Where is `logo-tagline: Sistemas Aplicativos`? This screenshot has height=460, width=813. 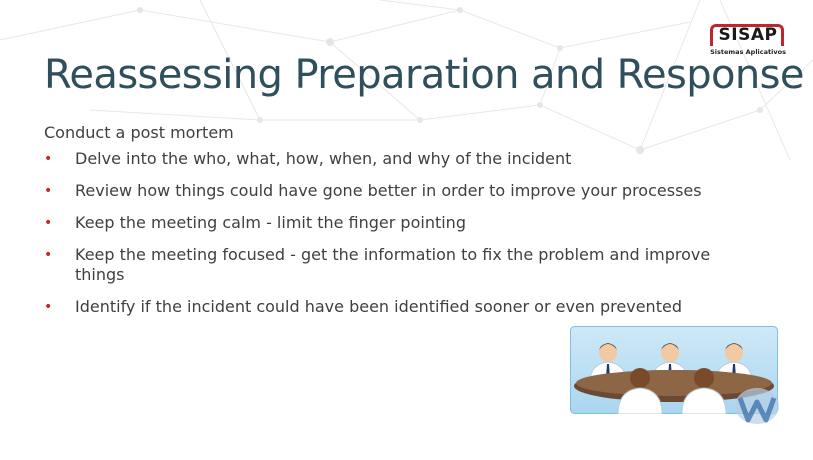 logo-tagline: Sistemas Aplicativos is located at coordinates (748, 52).